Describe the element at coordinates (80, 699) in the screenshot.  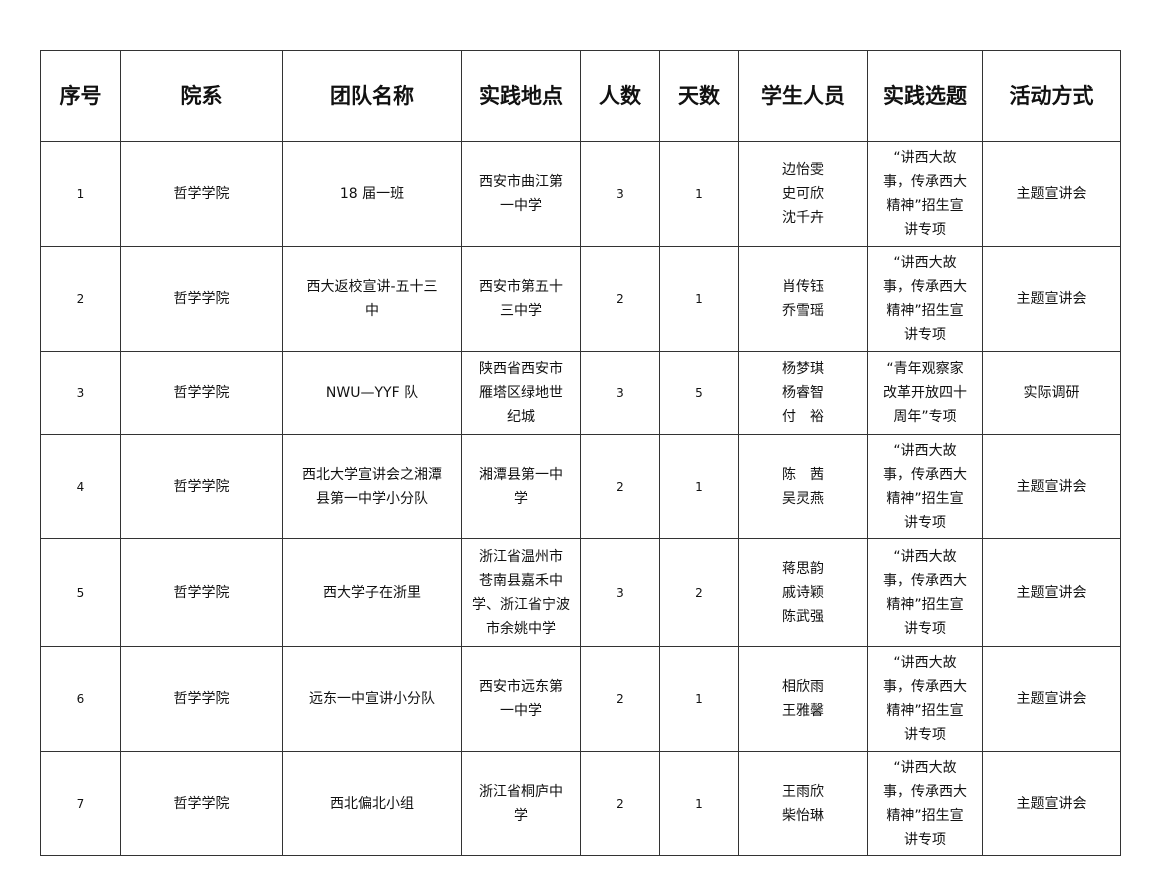
I see `cell-index: 6` at that location.